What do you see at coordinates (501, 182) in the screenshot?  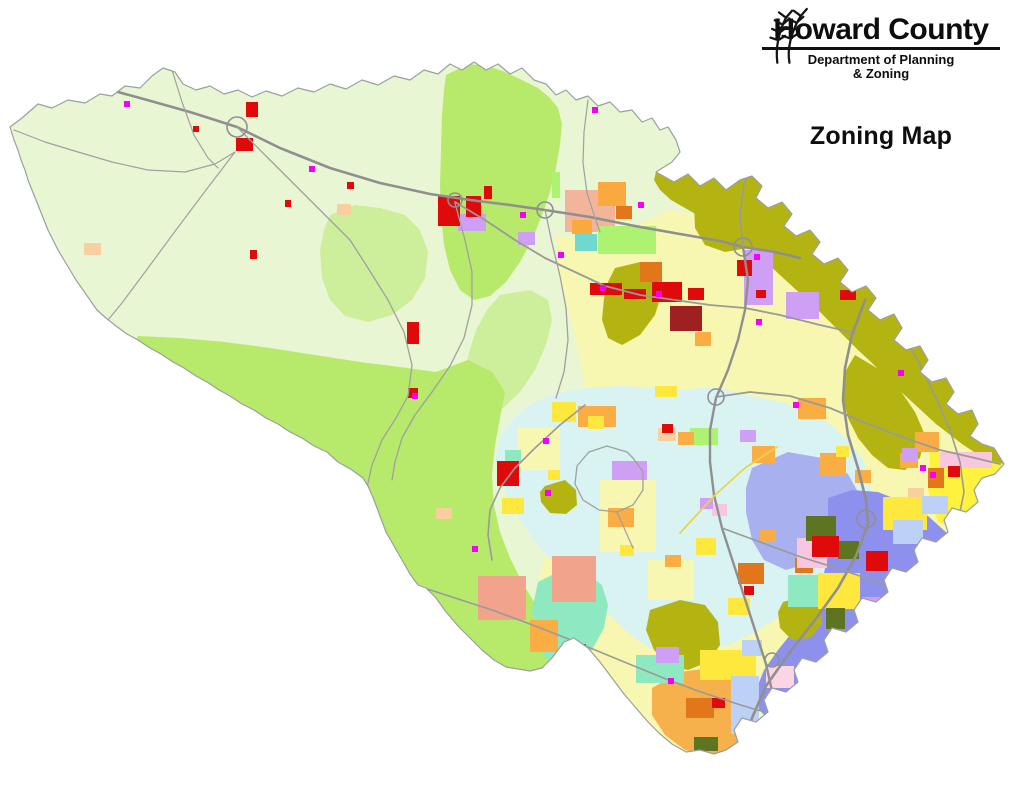 I see `zone-north-central-green` at bounding box center [501, 182].